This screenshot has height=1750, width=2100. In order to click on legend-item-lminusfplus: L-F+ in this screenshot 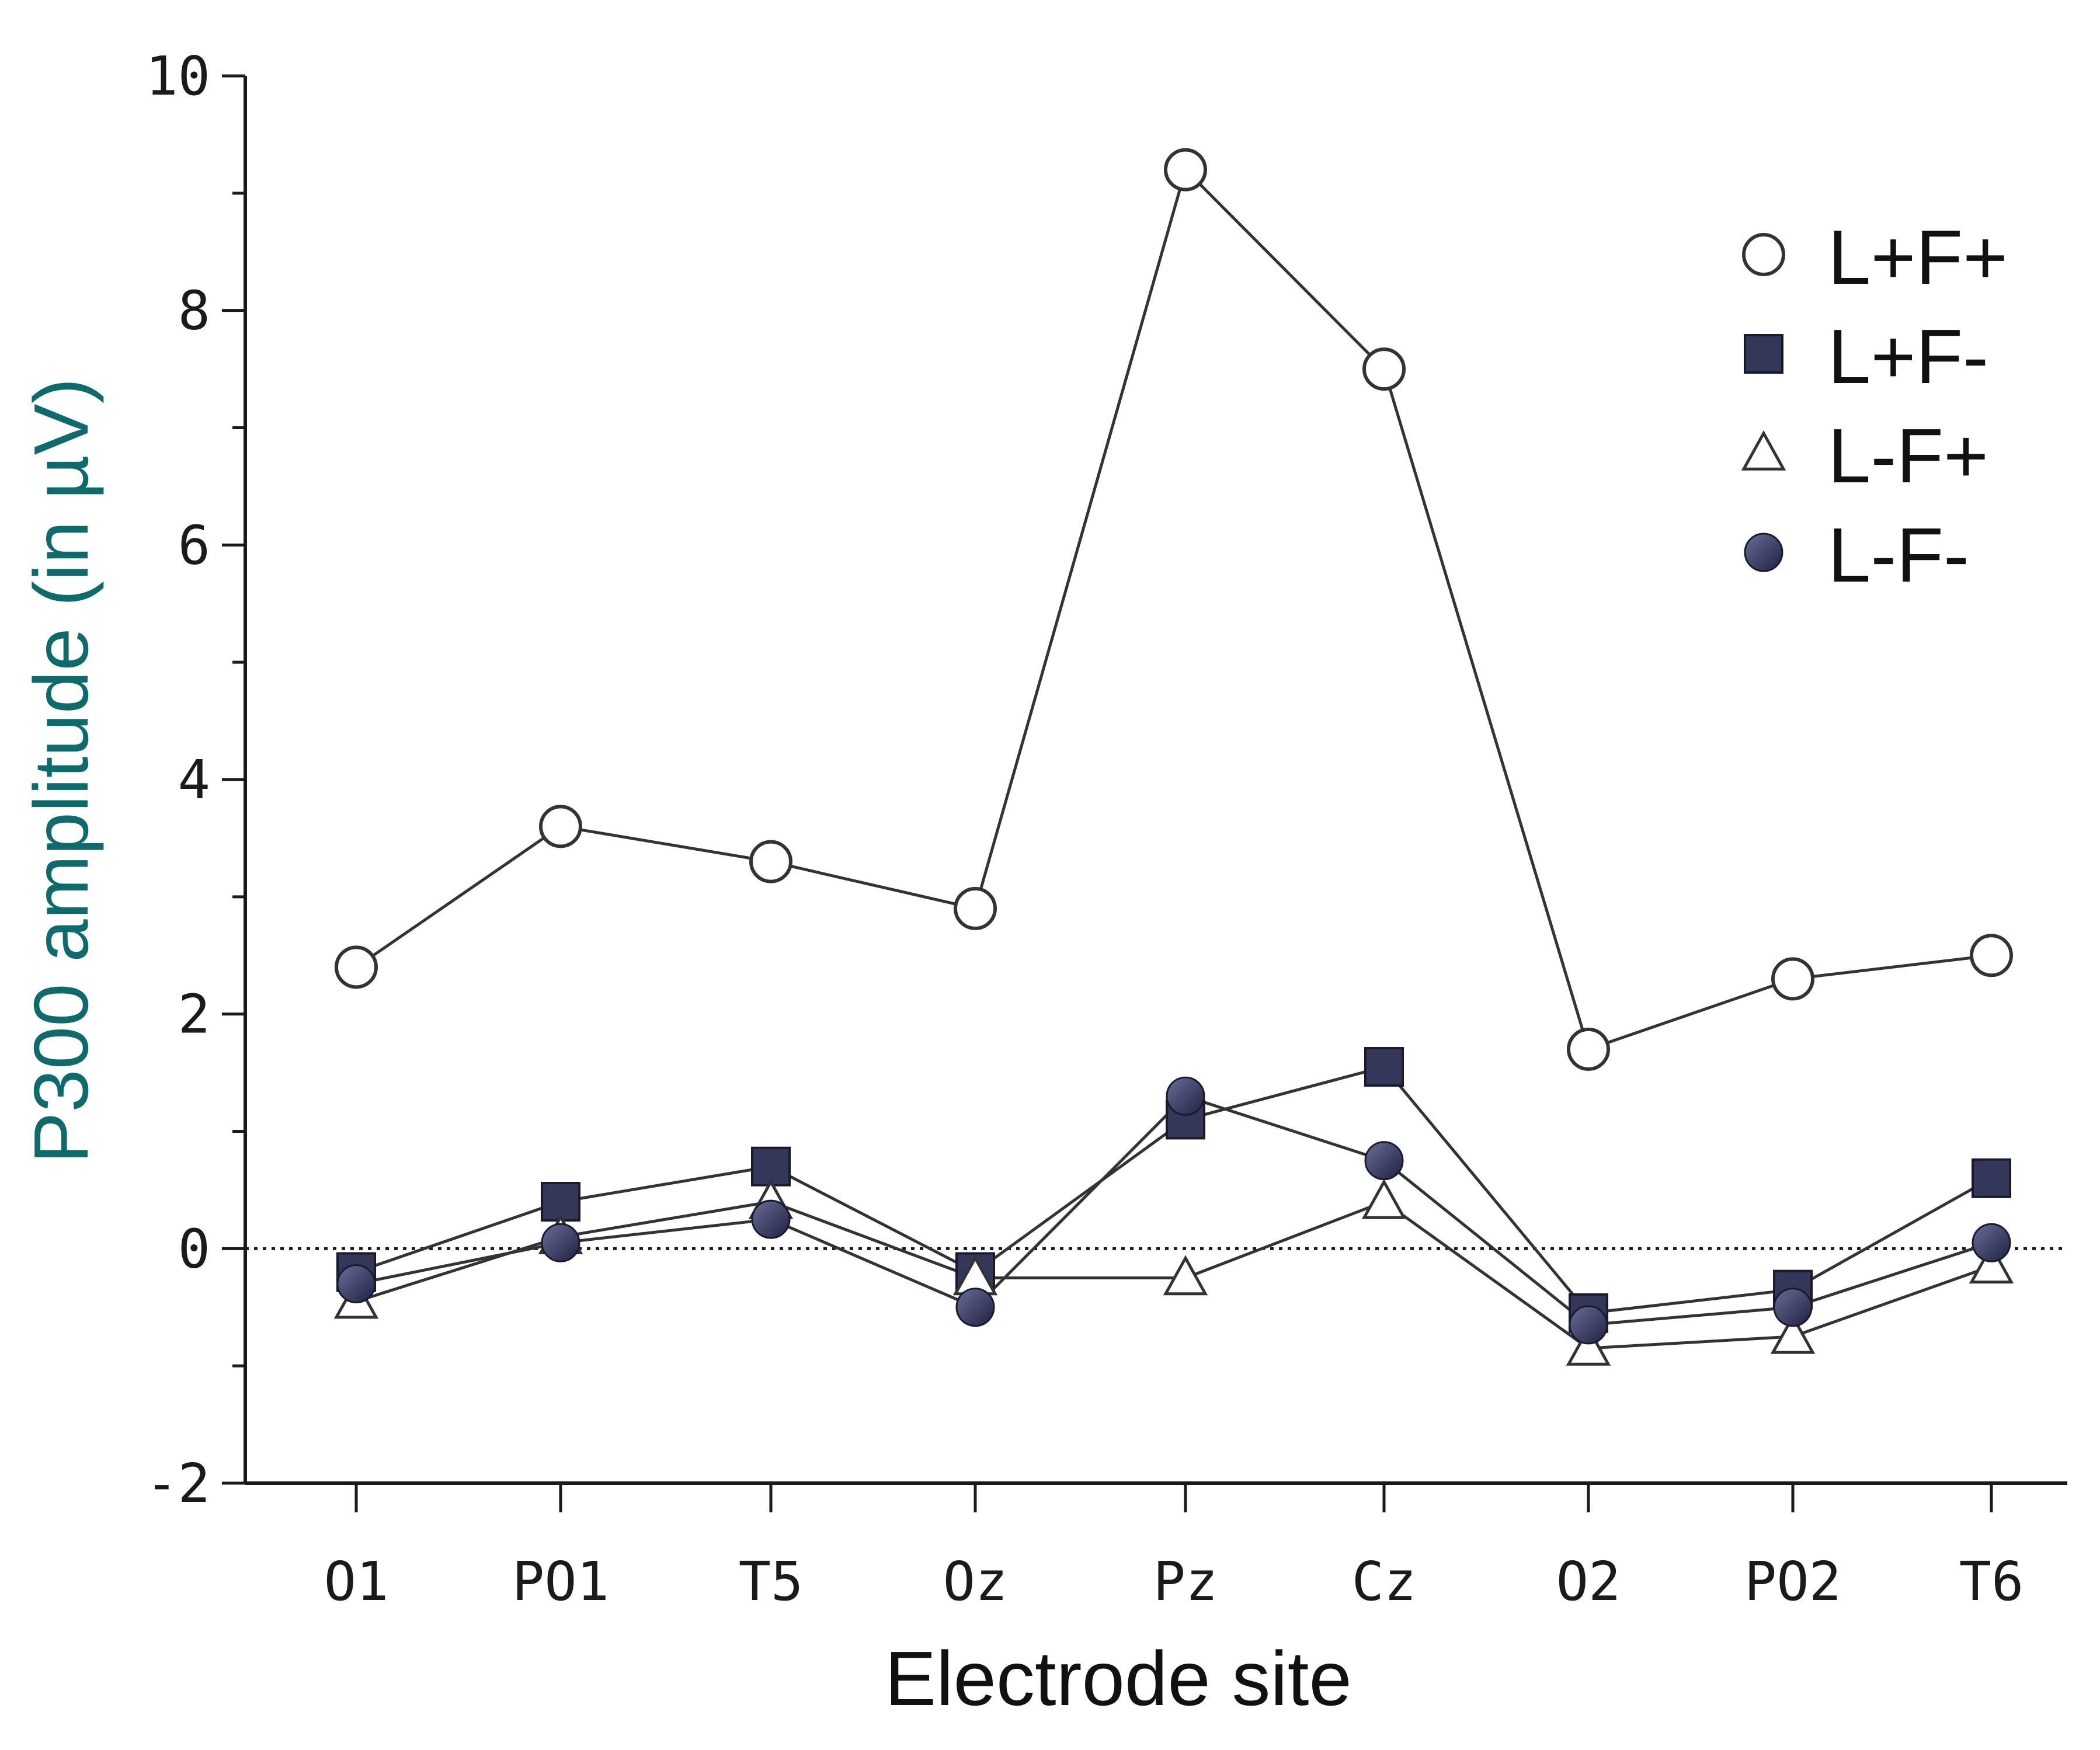, I will do `click(1864, 456)`.